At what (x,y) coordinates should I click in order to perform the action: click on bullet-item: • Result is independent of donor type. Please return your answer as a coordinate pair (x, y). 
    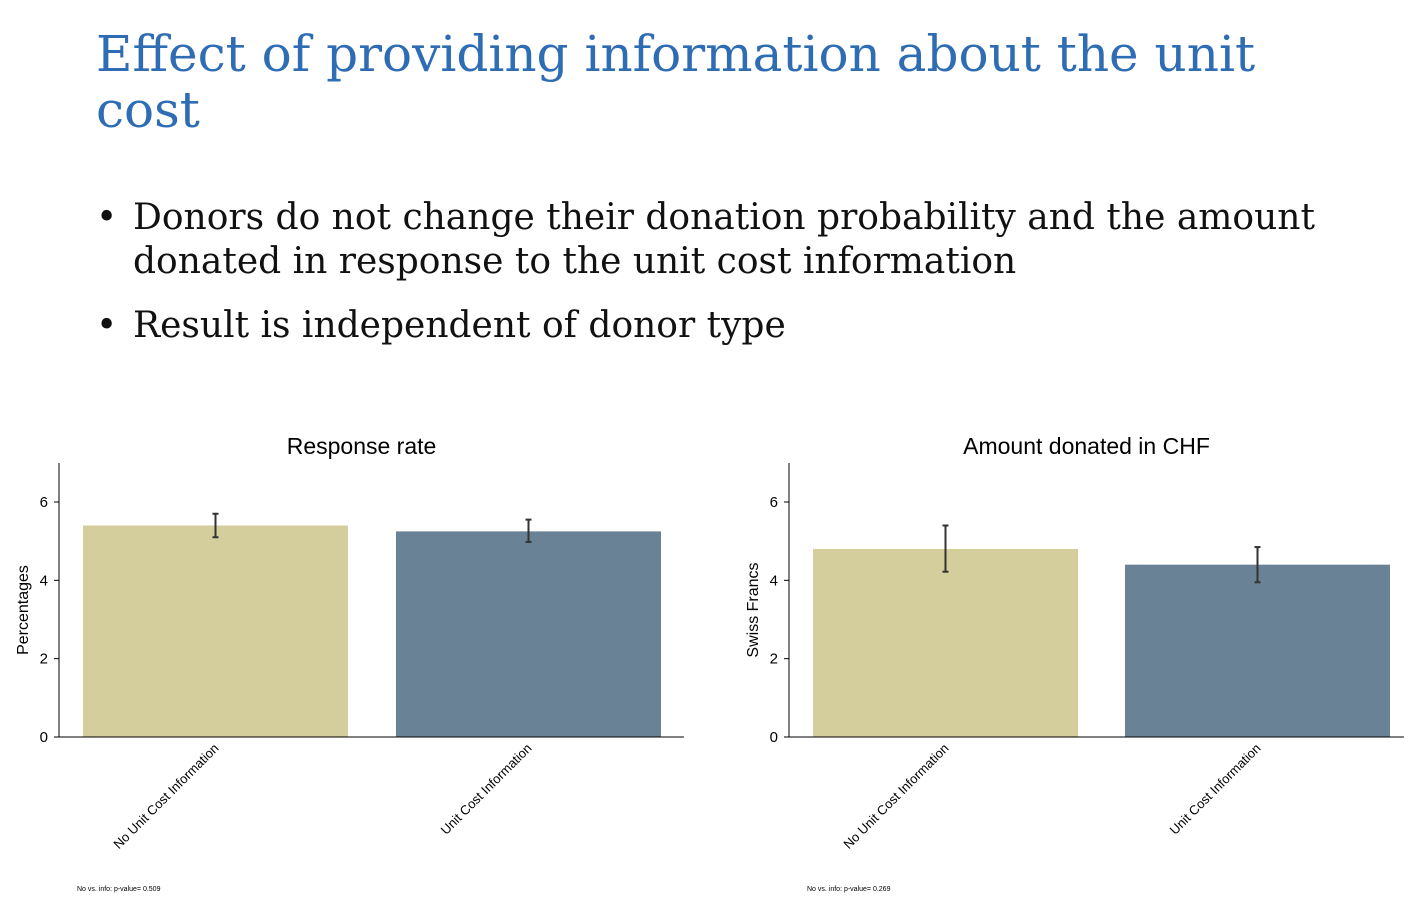
    Looking at the image, I should click on (736, 326).